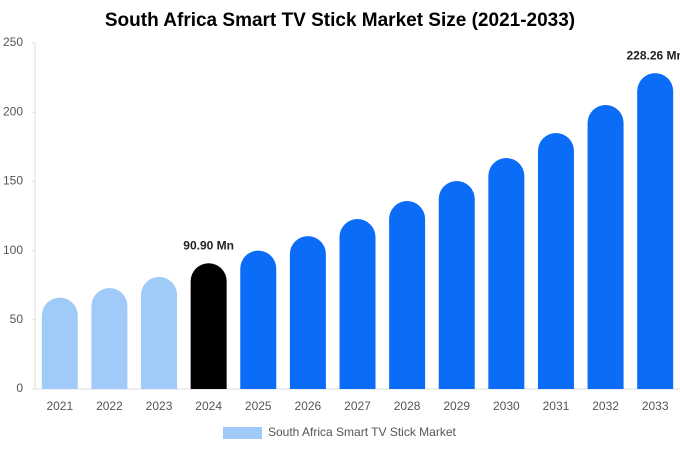 The image size is (680, 450). Describe the element at coordinates (159, 406) in the screenshot. I see `x-tick-label: 2023` at that location.